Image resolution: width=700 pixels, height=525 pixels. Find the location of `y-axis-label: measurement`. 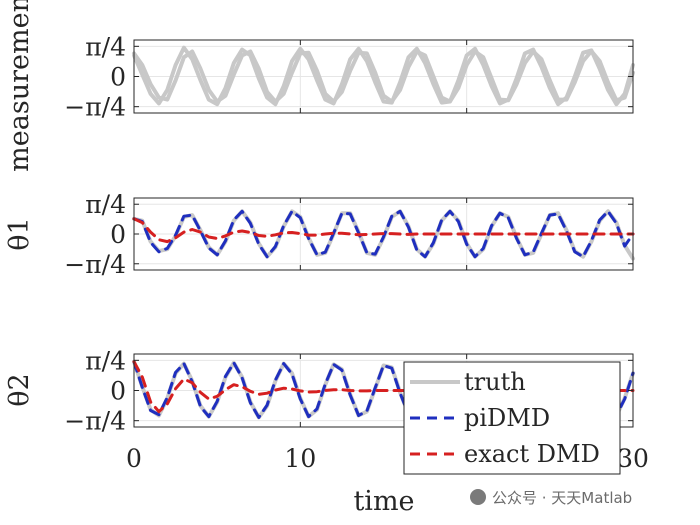

y-axis-label: measurement is located at coordinates (19, 86).